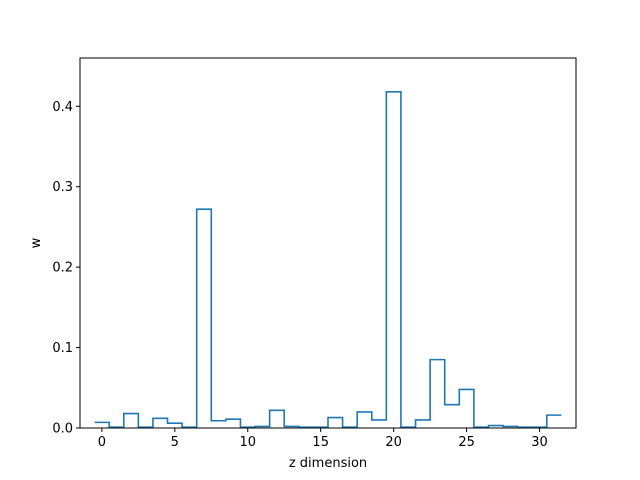  I want to click on x-axis-label: z dimension, so click(328, 463).